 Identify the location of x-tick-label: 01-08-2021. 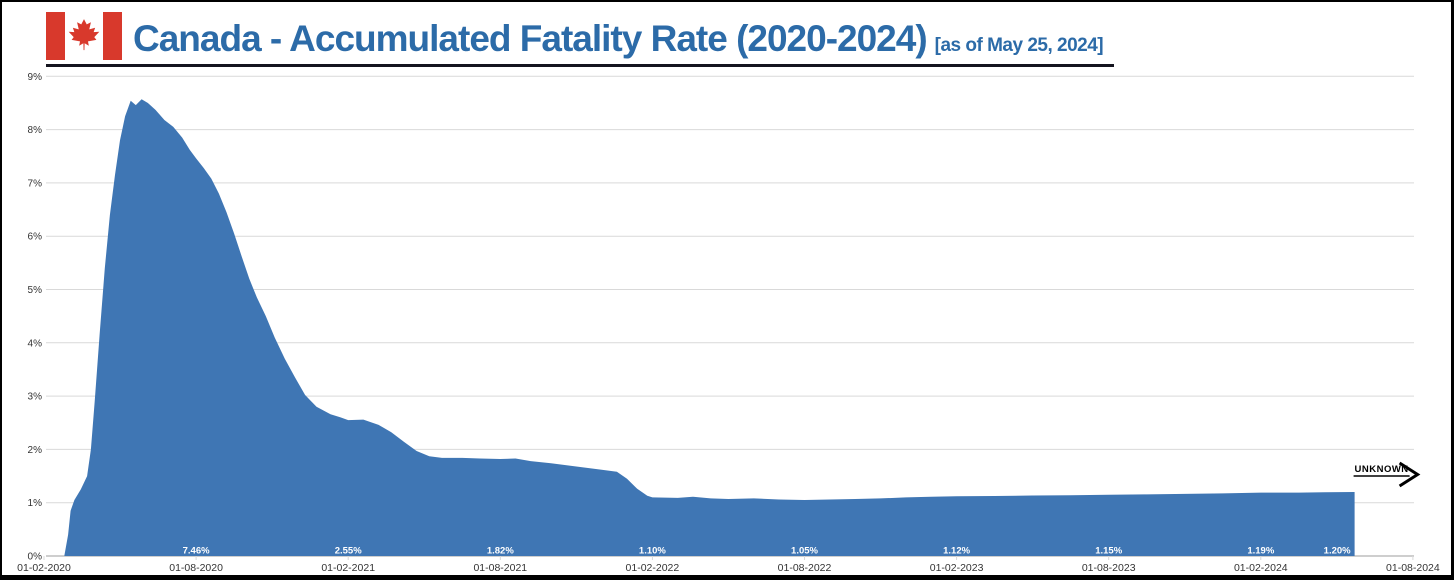
(500, 568).